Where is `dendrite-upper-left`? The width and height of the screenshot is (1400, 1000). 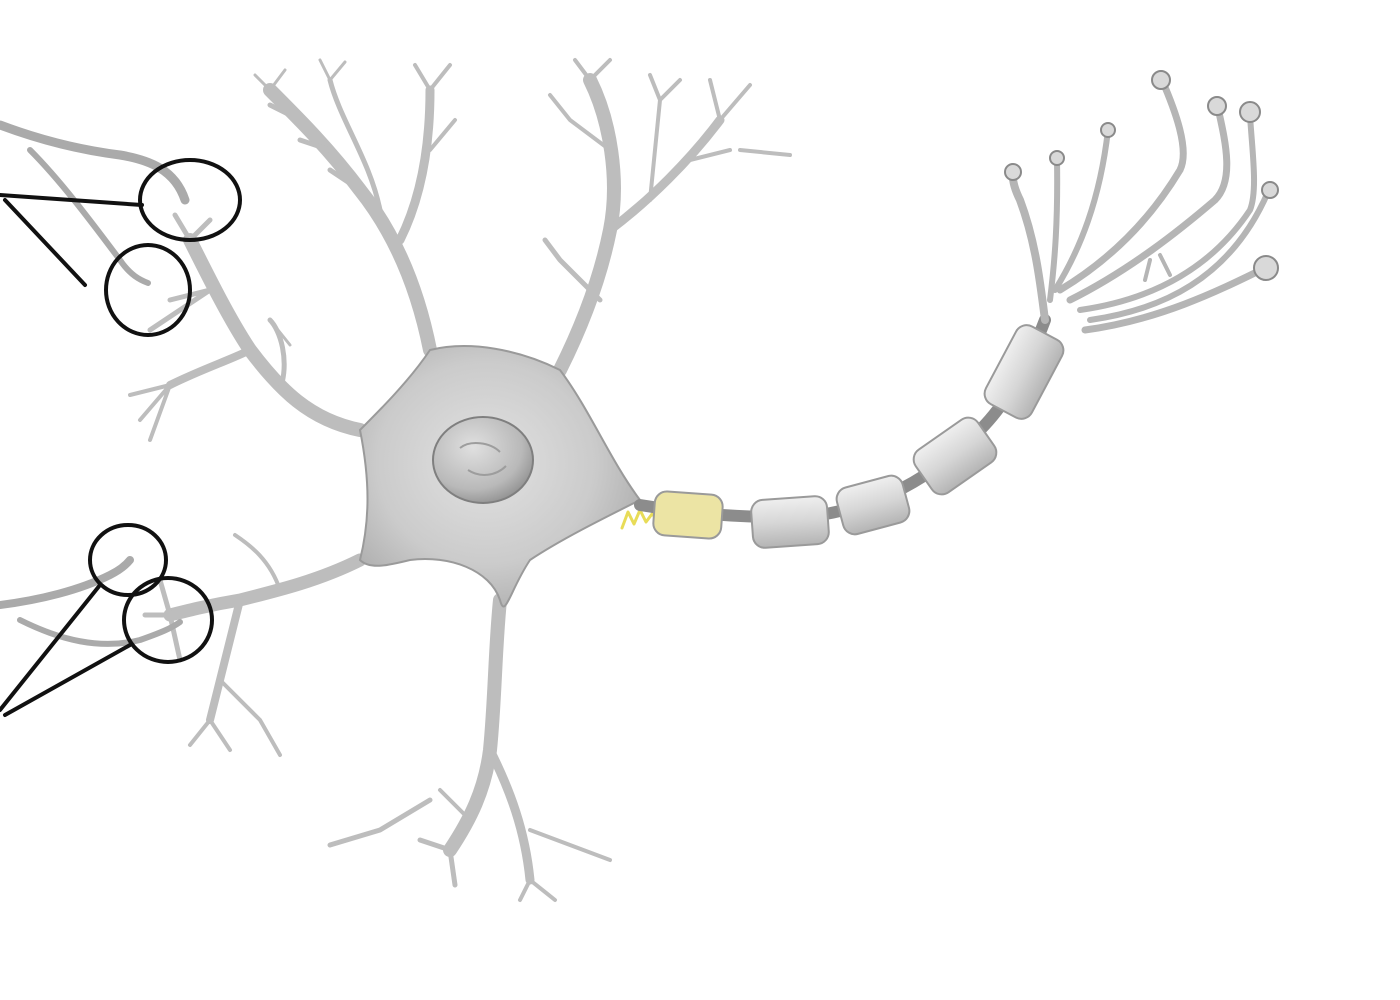
dendrite-upper-left is located at coordinates (247, 327).